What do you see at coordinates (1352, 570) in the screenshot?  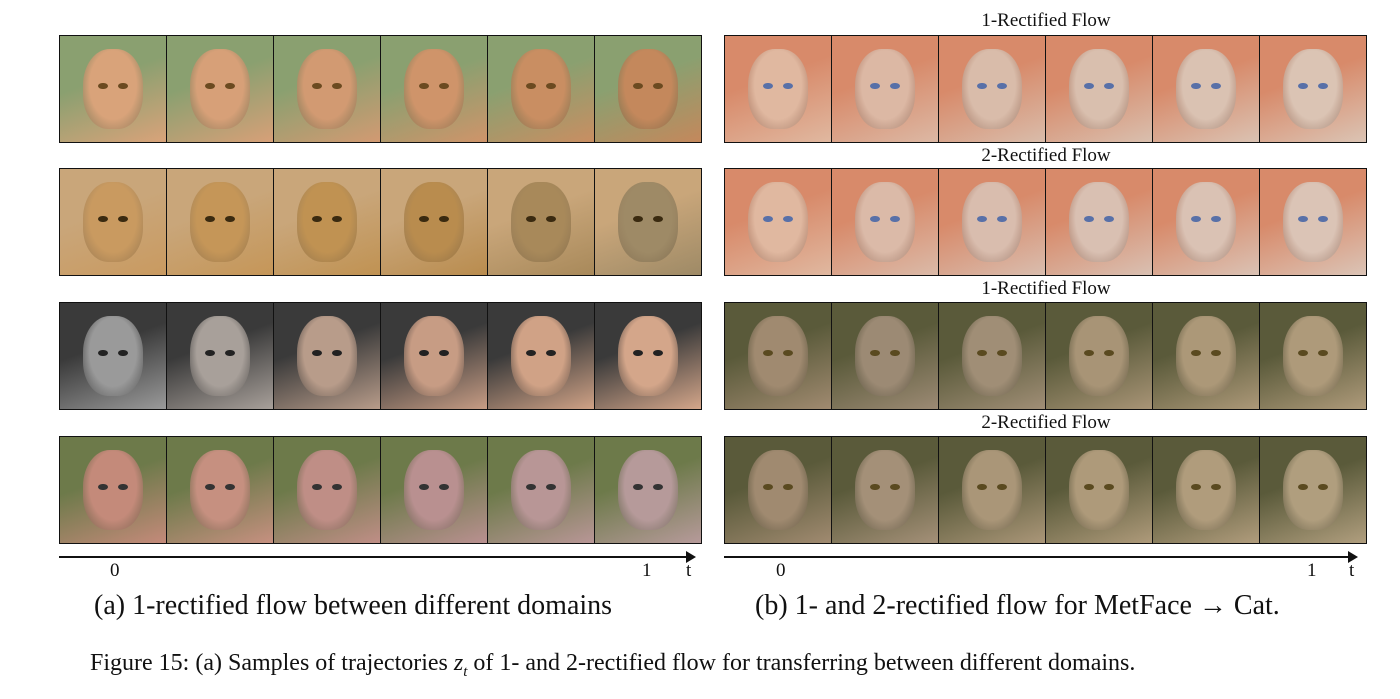 I see `axis-right-var: t` at bounding box center [1352, 570].